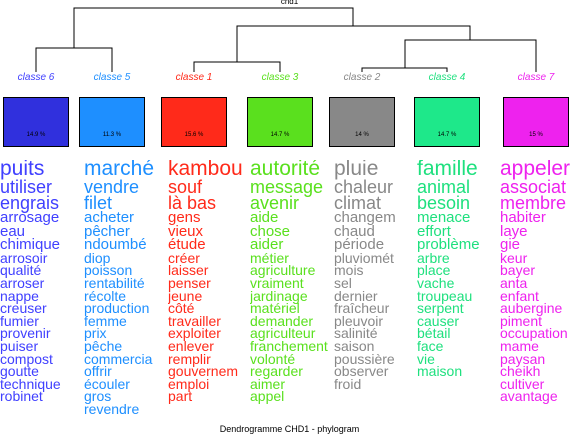 This screenshot has width=579, height=437. I want to click on word: aide, so click(264, 218).